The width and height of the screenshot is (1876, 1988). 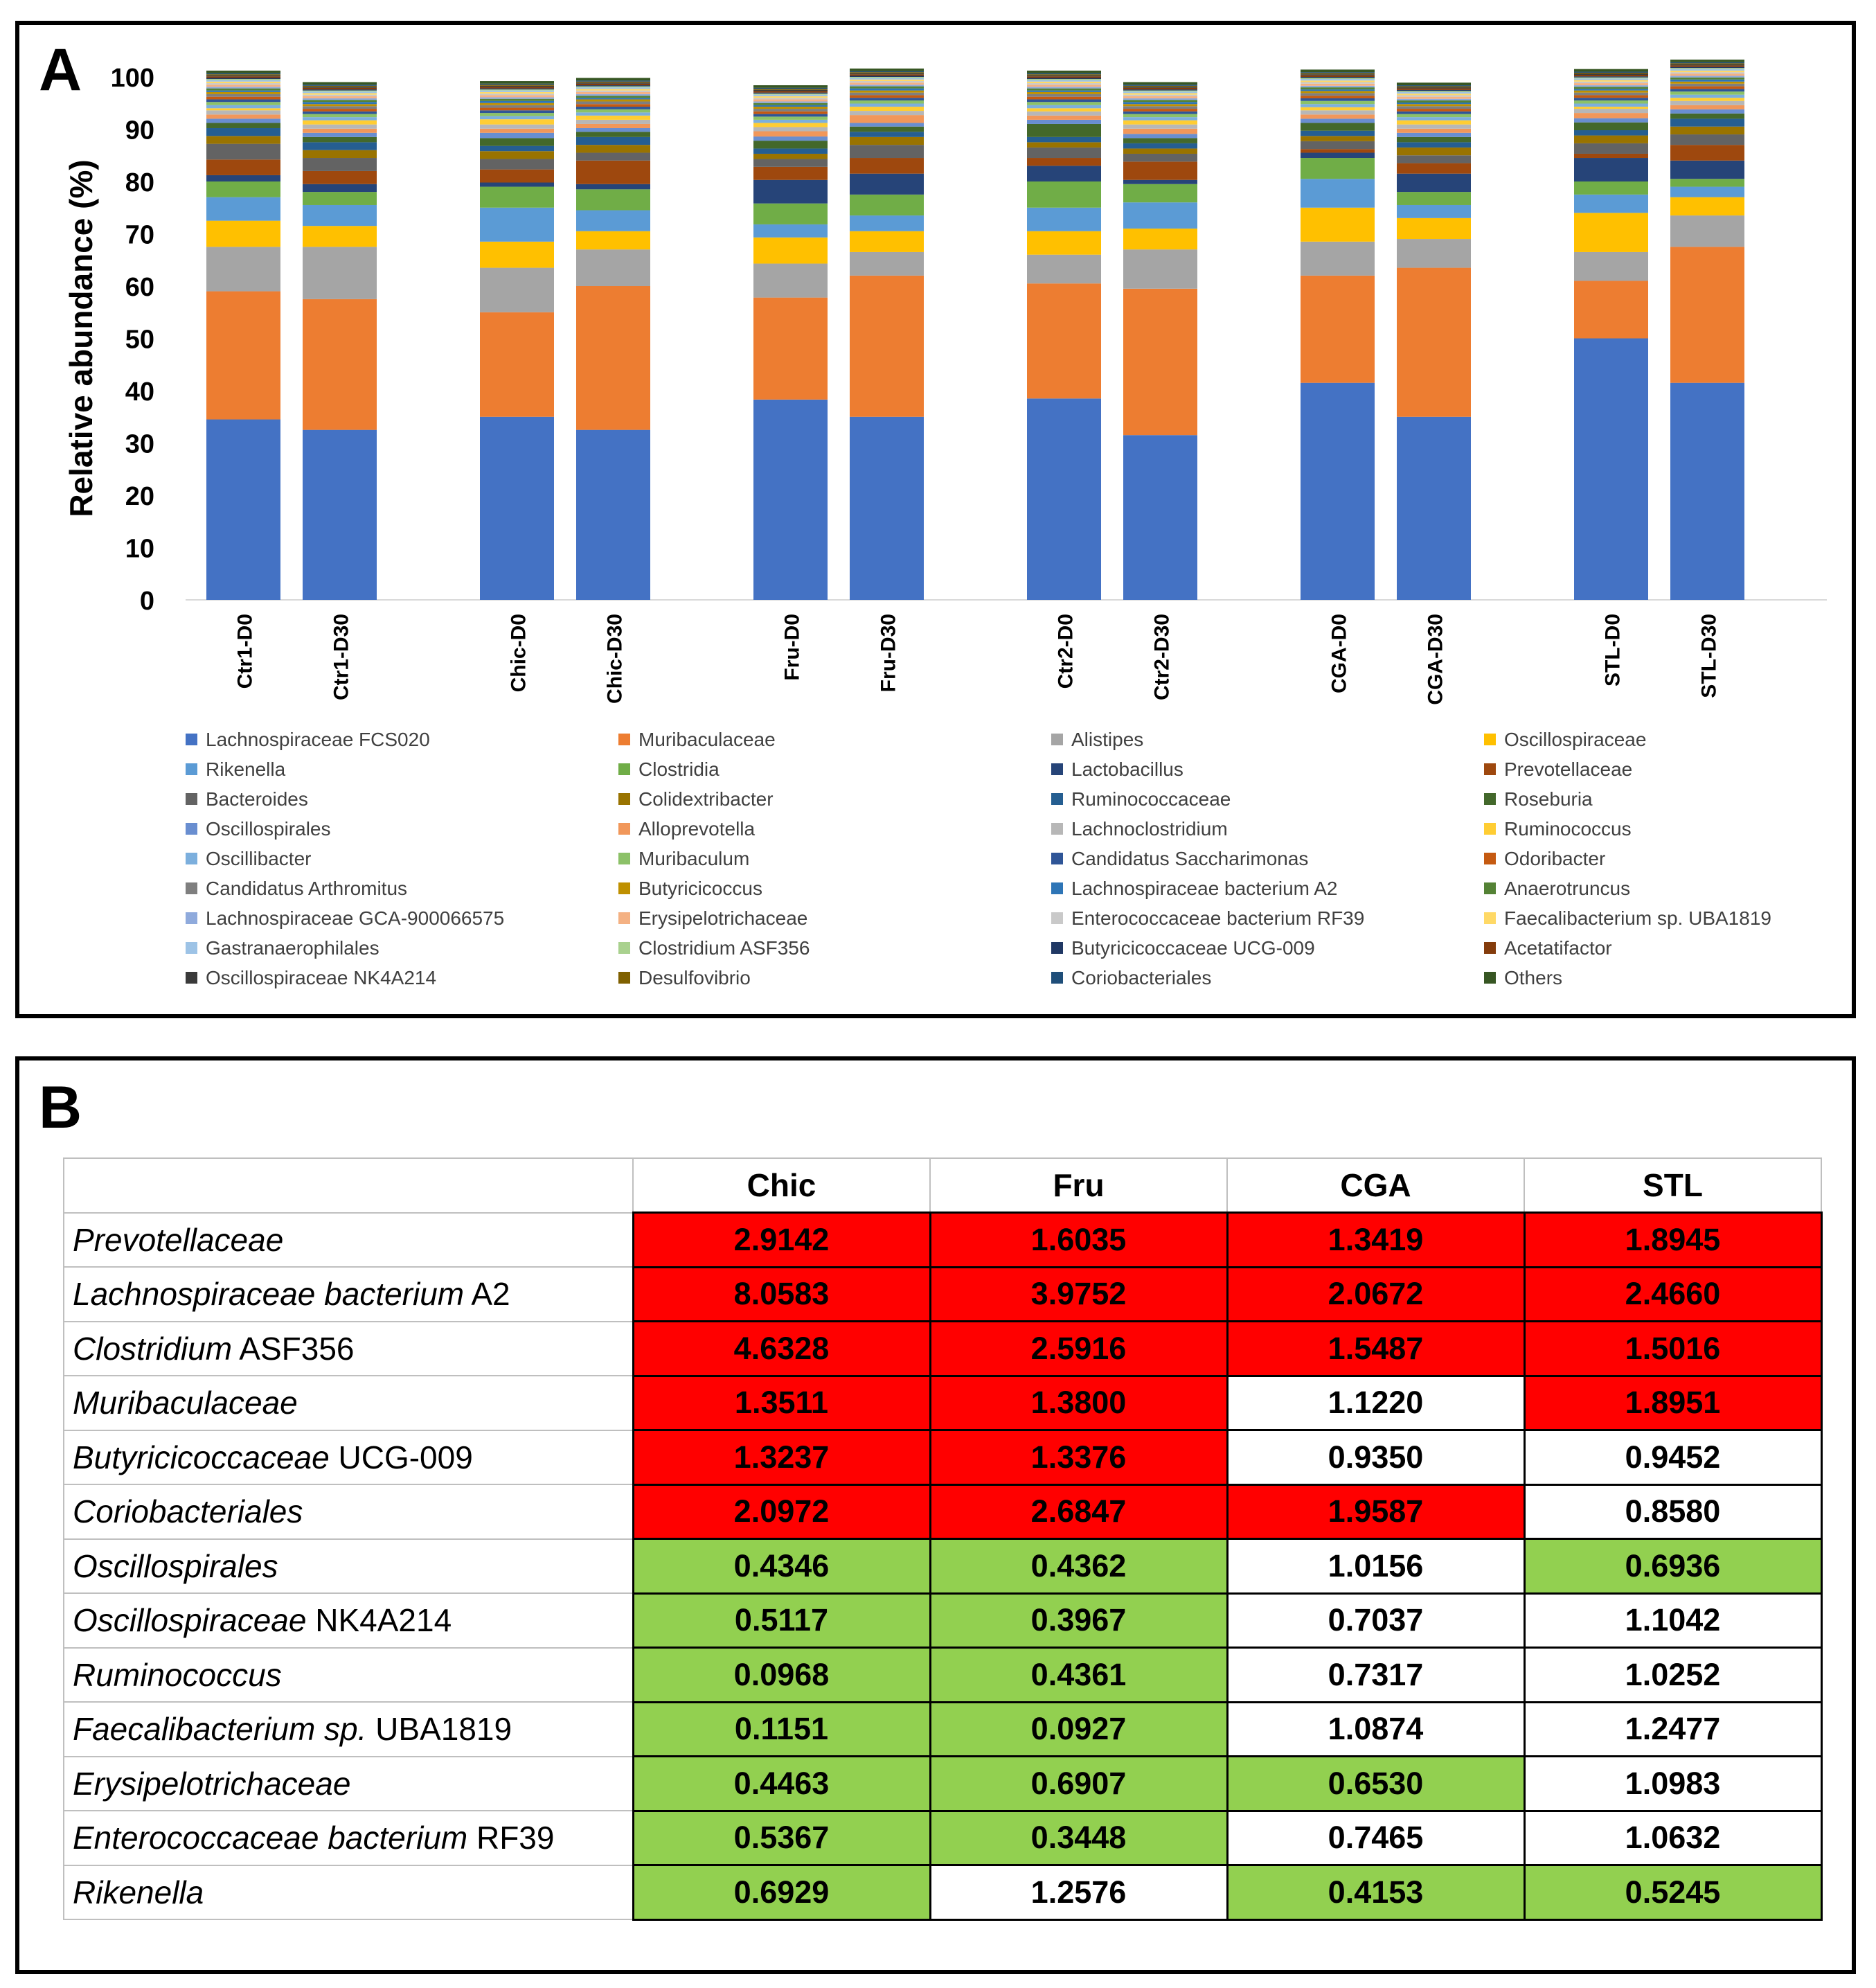 I want to click on legend-item: Lachnospiraceae GCA-900066575, so click(x=402, y=918).